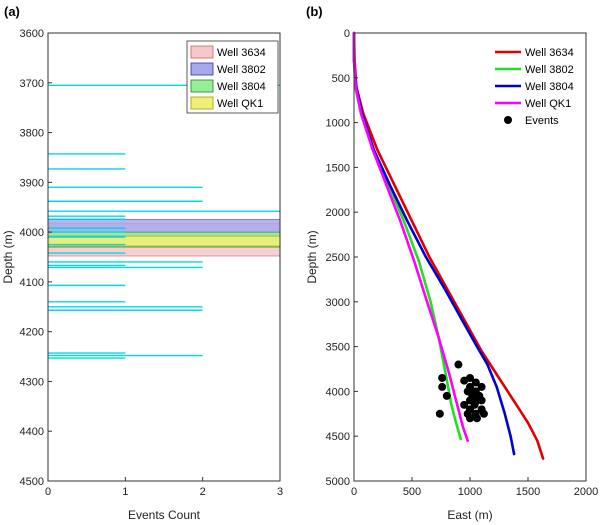  What do you see at coordinates (461, 391) in the screenshot?
I see `panel-b-events` at bounding box center [461, 391].